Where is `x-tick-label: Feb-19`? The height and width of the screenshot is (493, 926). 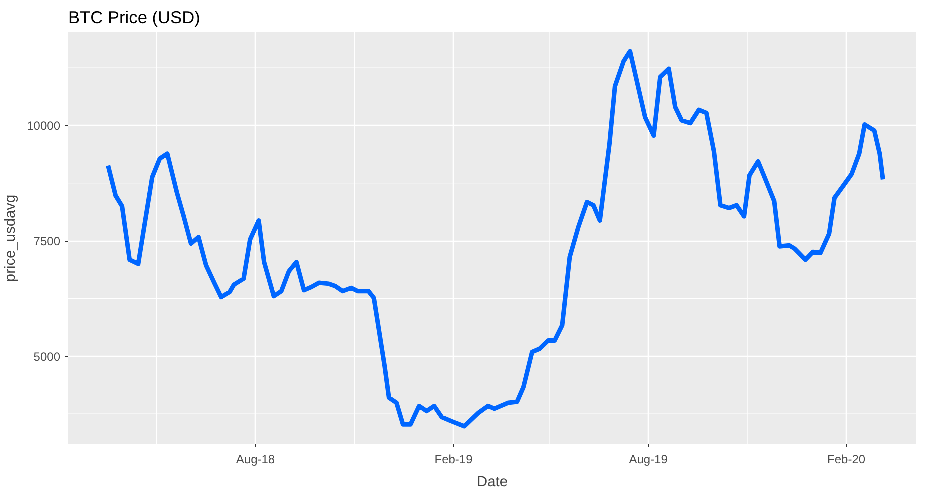 x-tick-label: Feb-19 is located at coordinates (454, 459).